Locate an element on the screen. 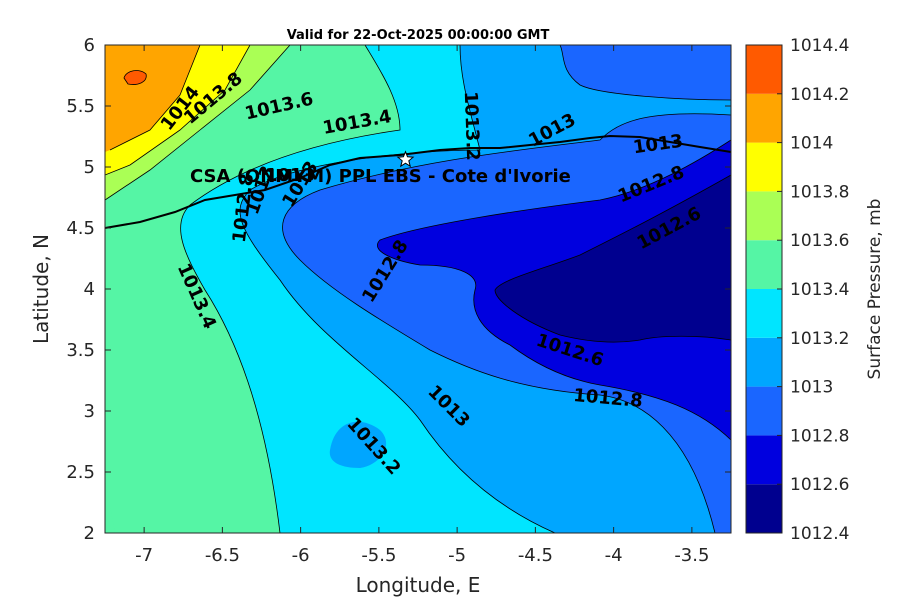 Image resolution: width=900 pixels, height=600 pixels. x-tick-label: -4 is located at coordinates (614, 555).